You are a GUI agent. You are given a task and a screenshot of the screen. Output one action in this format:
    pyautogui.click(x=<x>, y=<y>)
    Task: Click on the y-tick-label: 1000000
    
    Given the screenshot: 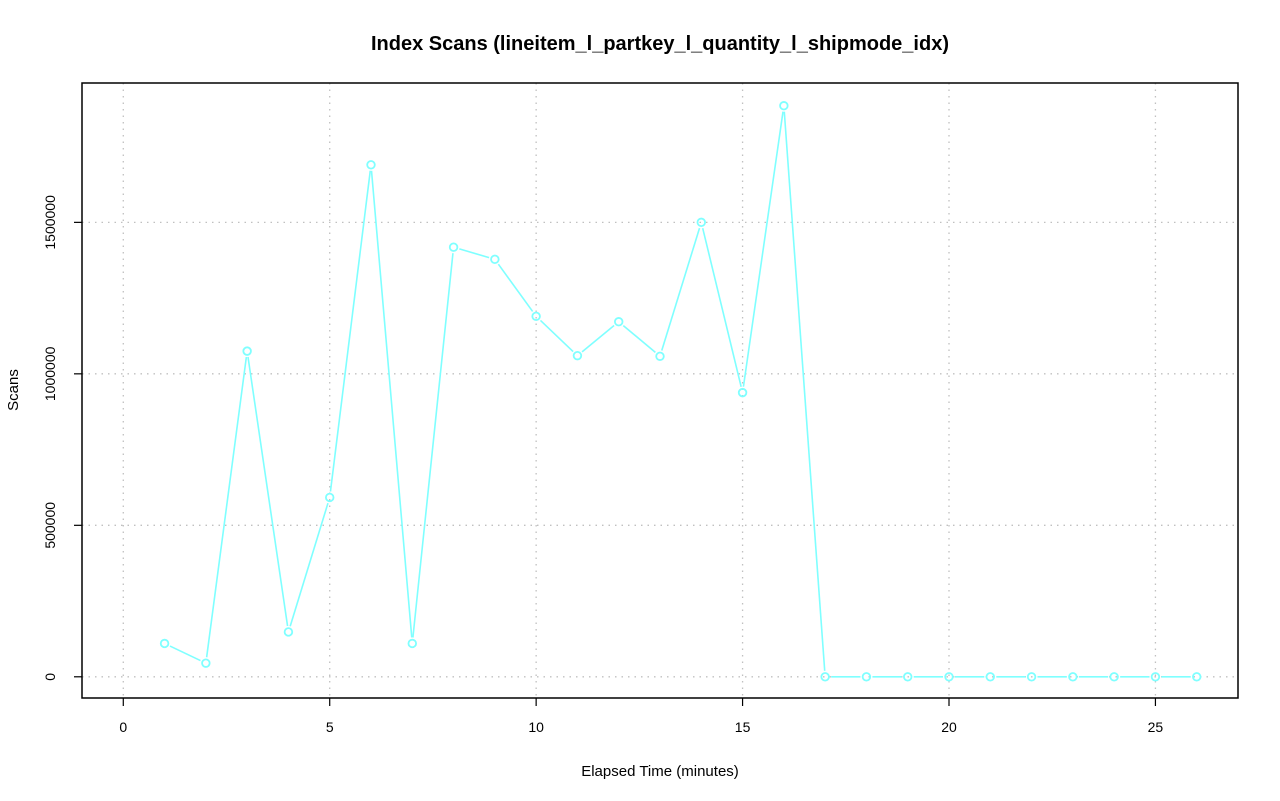 What is the action you would take?
    pyautogui.click(x=50, y=373)
    